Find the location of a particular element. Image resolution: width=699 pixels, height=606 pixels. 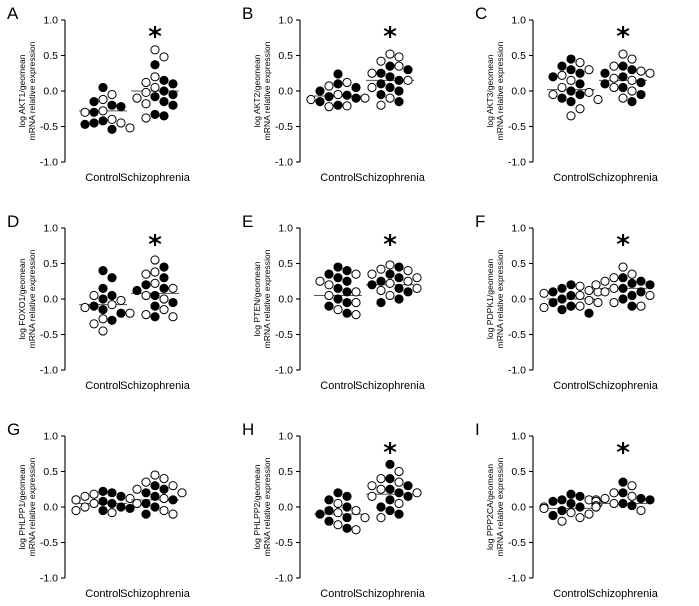

y-axis-label-line1: log AKT3/geomean is located at coordinates (490, 90).